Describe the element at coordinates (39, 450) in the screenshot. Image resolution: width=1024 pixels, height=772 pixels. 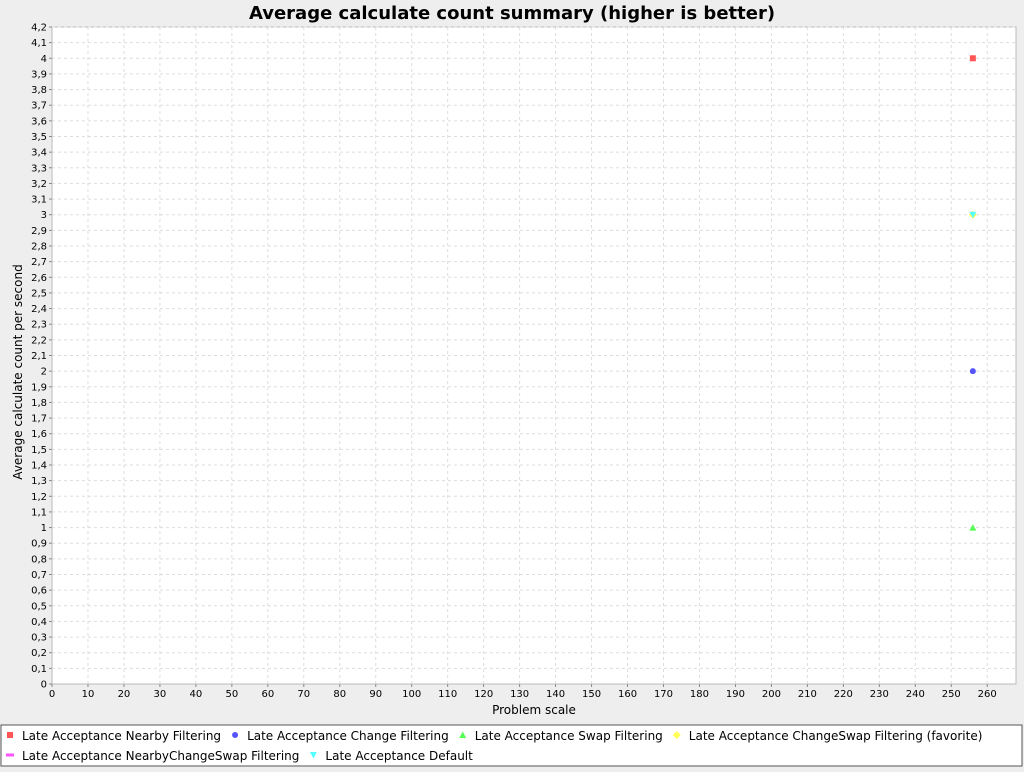
I see `y-tick-label: 1,5` at that location.